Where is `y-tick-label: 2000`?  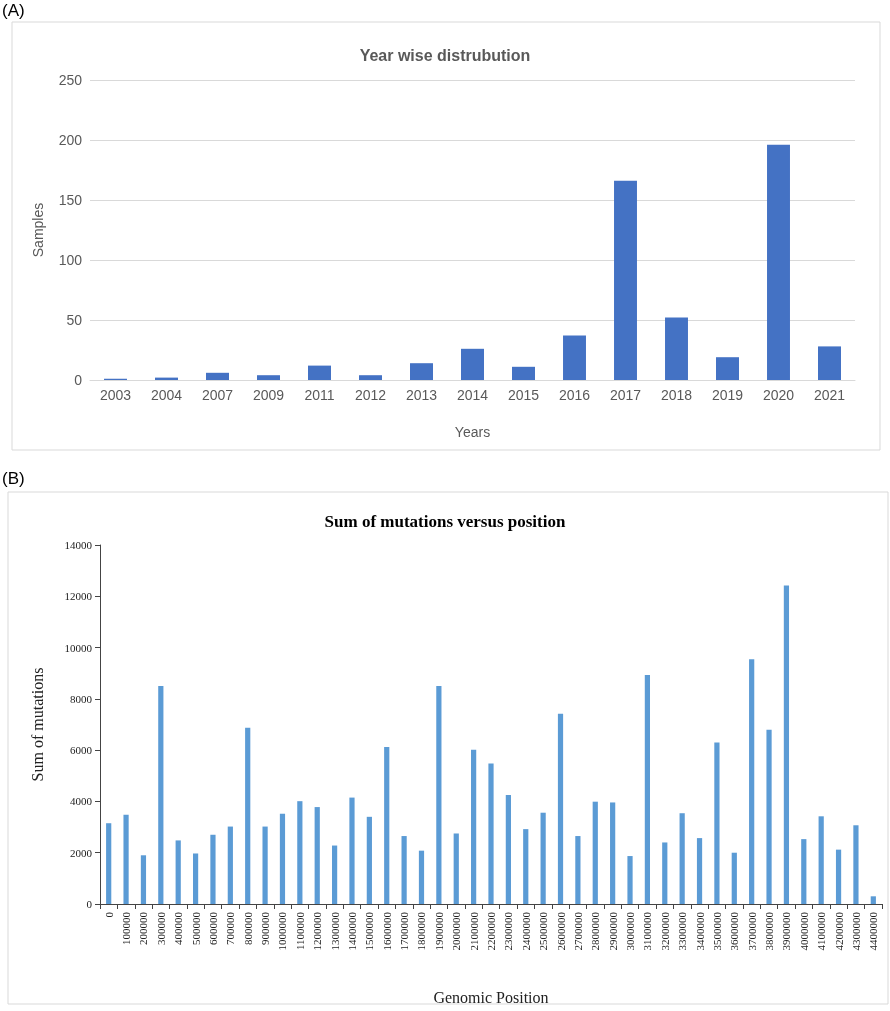 y-tick-label: 2000 is located at coordinates (81, 852).